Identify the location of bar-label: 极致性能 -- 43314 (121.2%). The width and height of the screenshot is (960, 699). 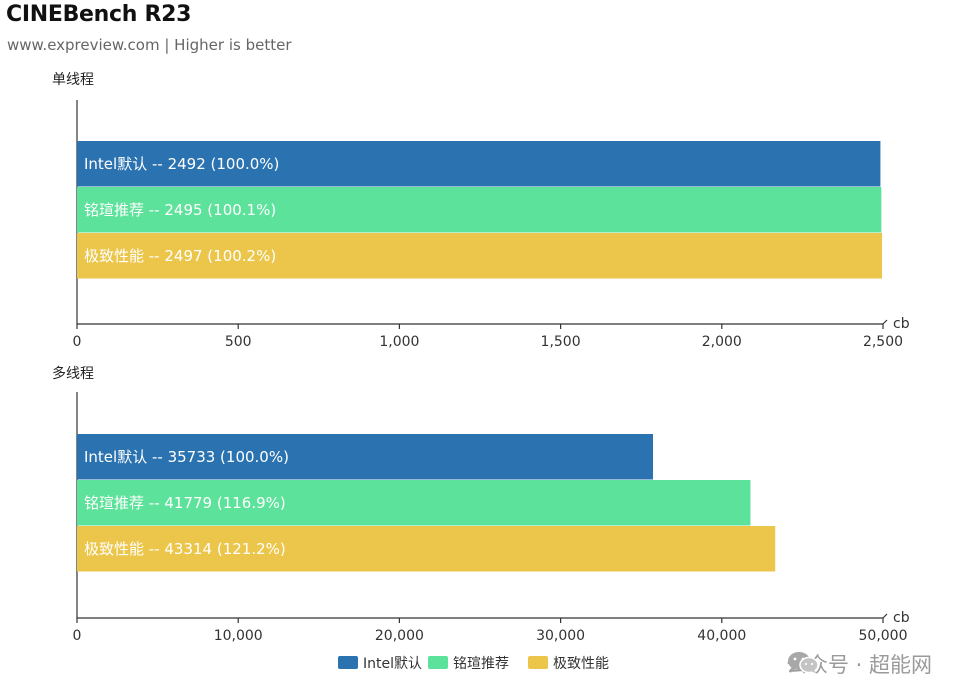
(185, 549).